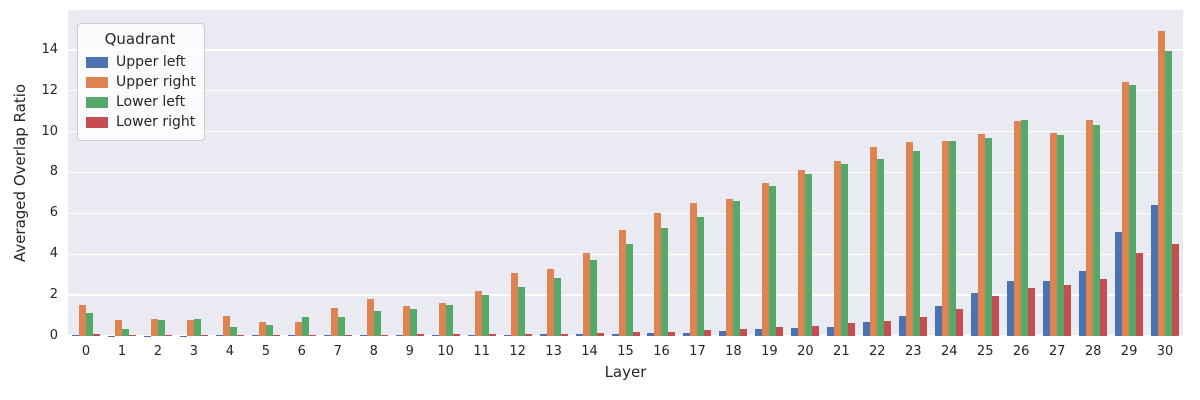 The image size is (1200, 400). What do you see at coordinates (49, 90) in the screenshot?
I see `y-tick-label: 12` at bounding box center [49, 90].